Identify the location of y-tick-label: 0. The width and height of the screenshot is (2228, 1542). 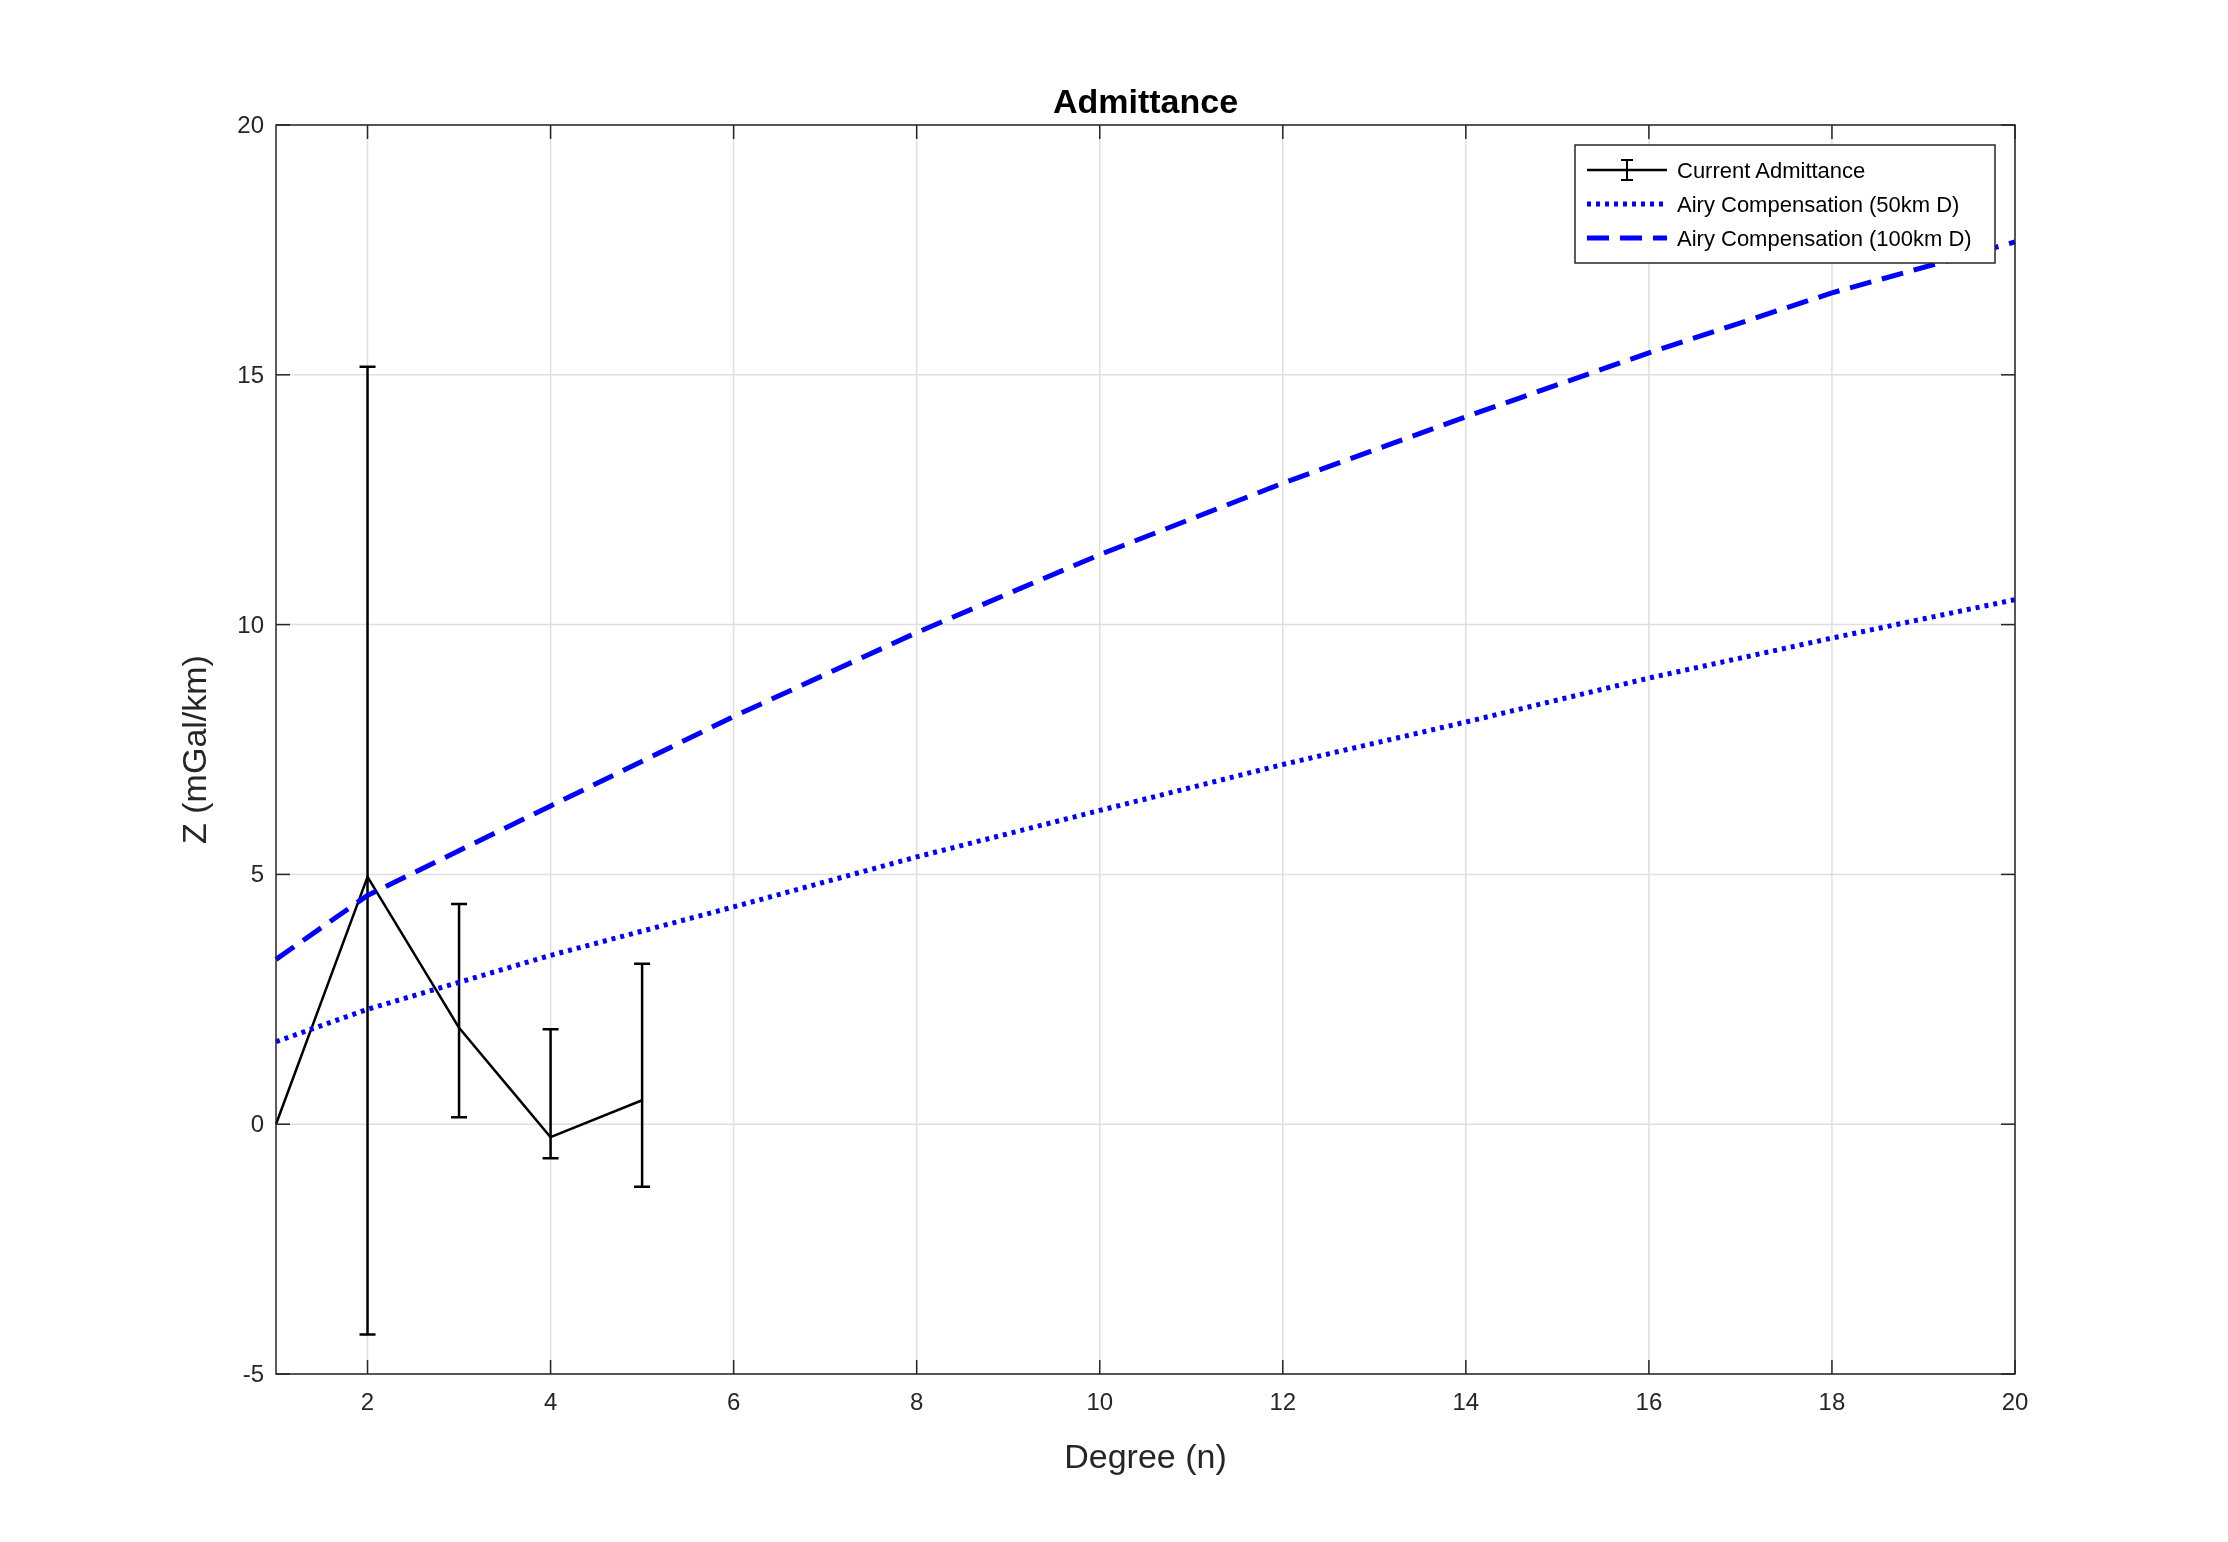
(257, 1124).